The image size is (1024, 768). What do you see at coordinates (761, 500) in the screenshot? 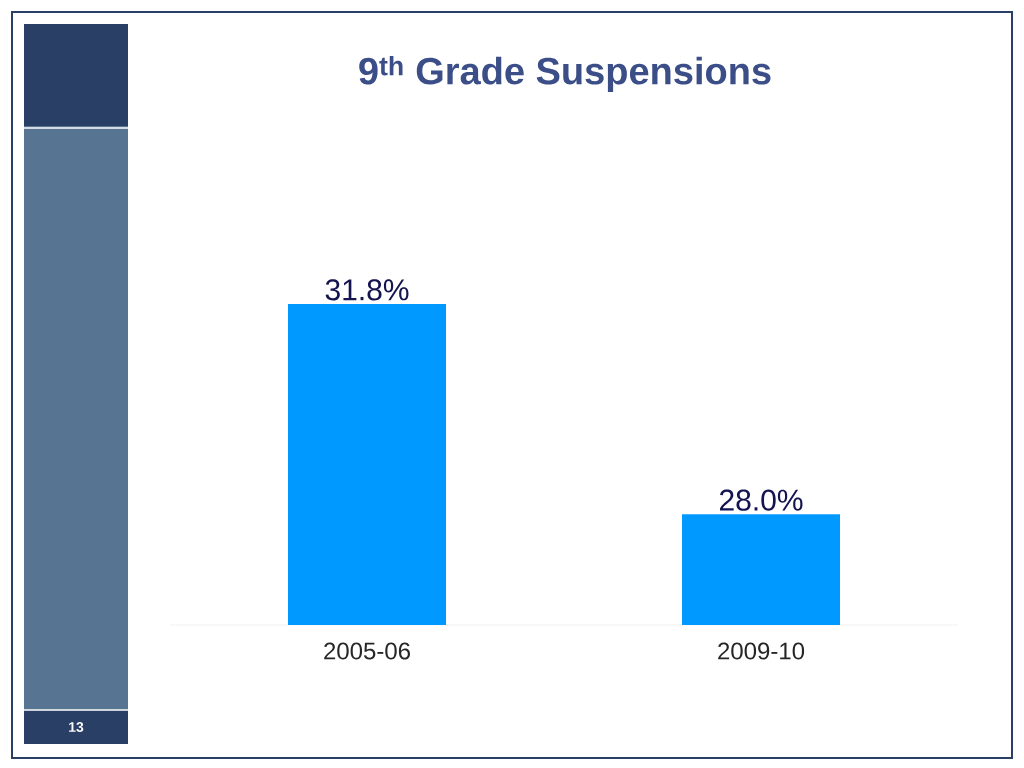
I see `data-label: 28.0%` at bounding box center [761, 500].